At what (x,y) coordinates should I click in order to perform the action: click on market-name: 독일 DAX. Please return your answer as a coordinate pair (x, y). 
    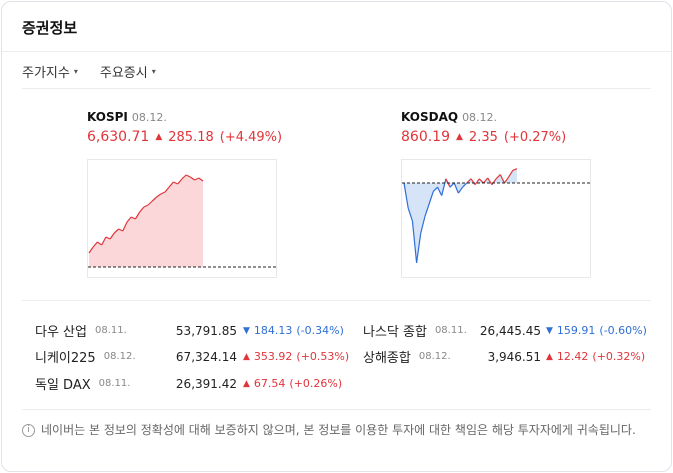
    Looking at the image, I should click on (63, 385).